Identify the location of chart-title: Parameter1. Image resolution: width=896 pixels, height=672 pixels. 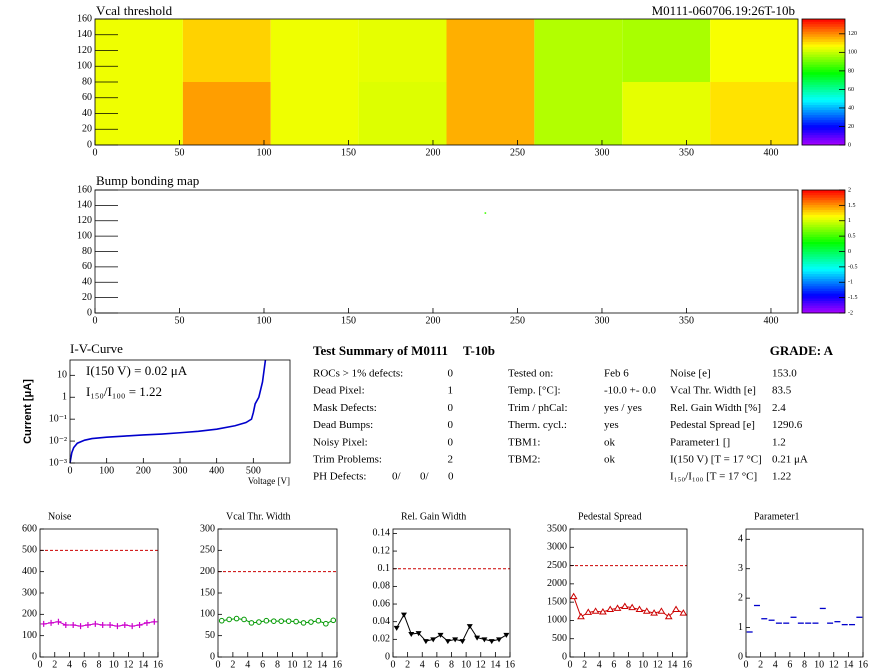
(777, 516).